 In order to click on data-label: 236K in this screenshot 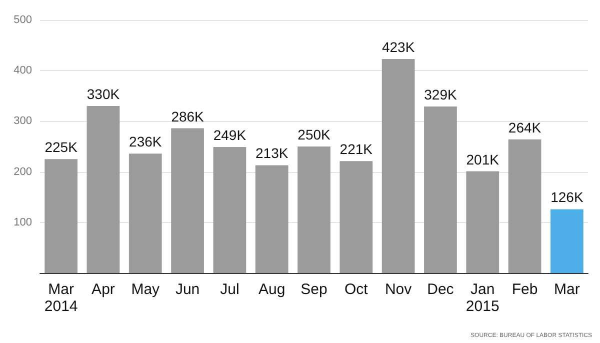, I will do `click(145, 142)`.